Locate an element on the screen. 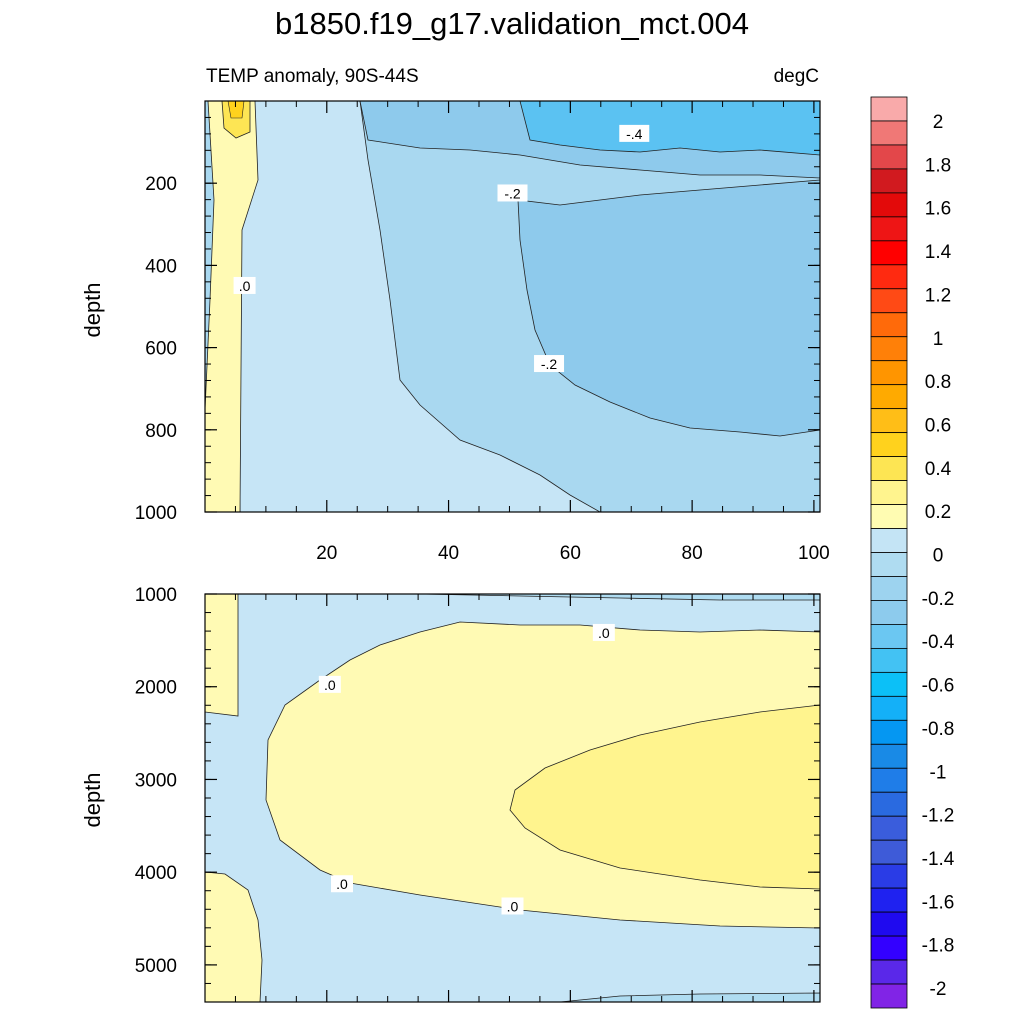 This screenshot has width=1024, height=1029. subtitle-units: degC is located at coordinates (796, 76).